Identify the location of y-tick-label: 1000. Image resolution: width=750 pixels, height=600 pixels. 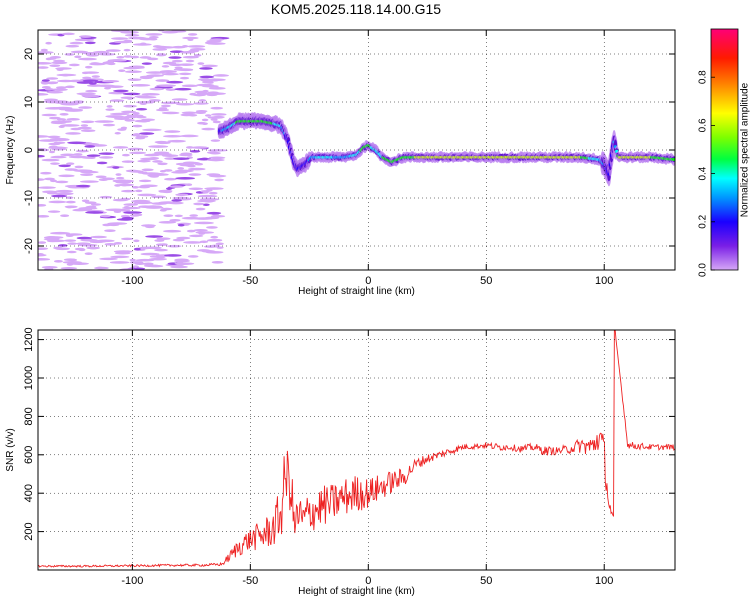
(29, 378).